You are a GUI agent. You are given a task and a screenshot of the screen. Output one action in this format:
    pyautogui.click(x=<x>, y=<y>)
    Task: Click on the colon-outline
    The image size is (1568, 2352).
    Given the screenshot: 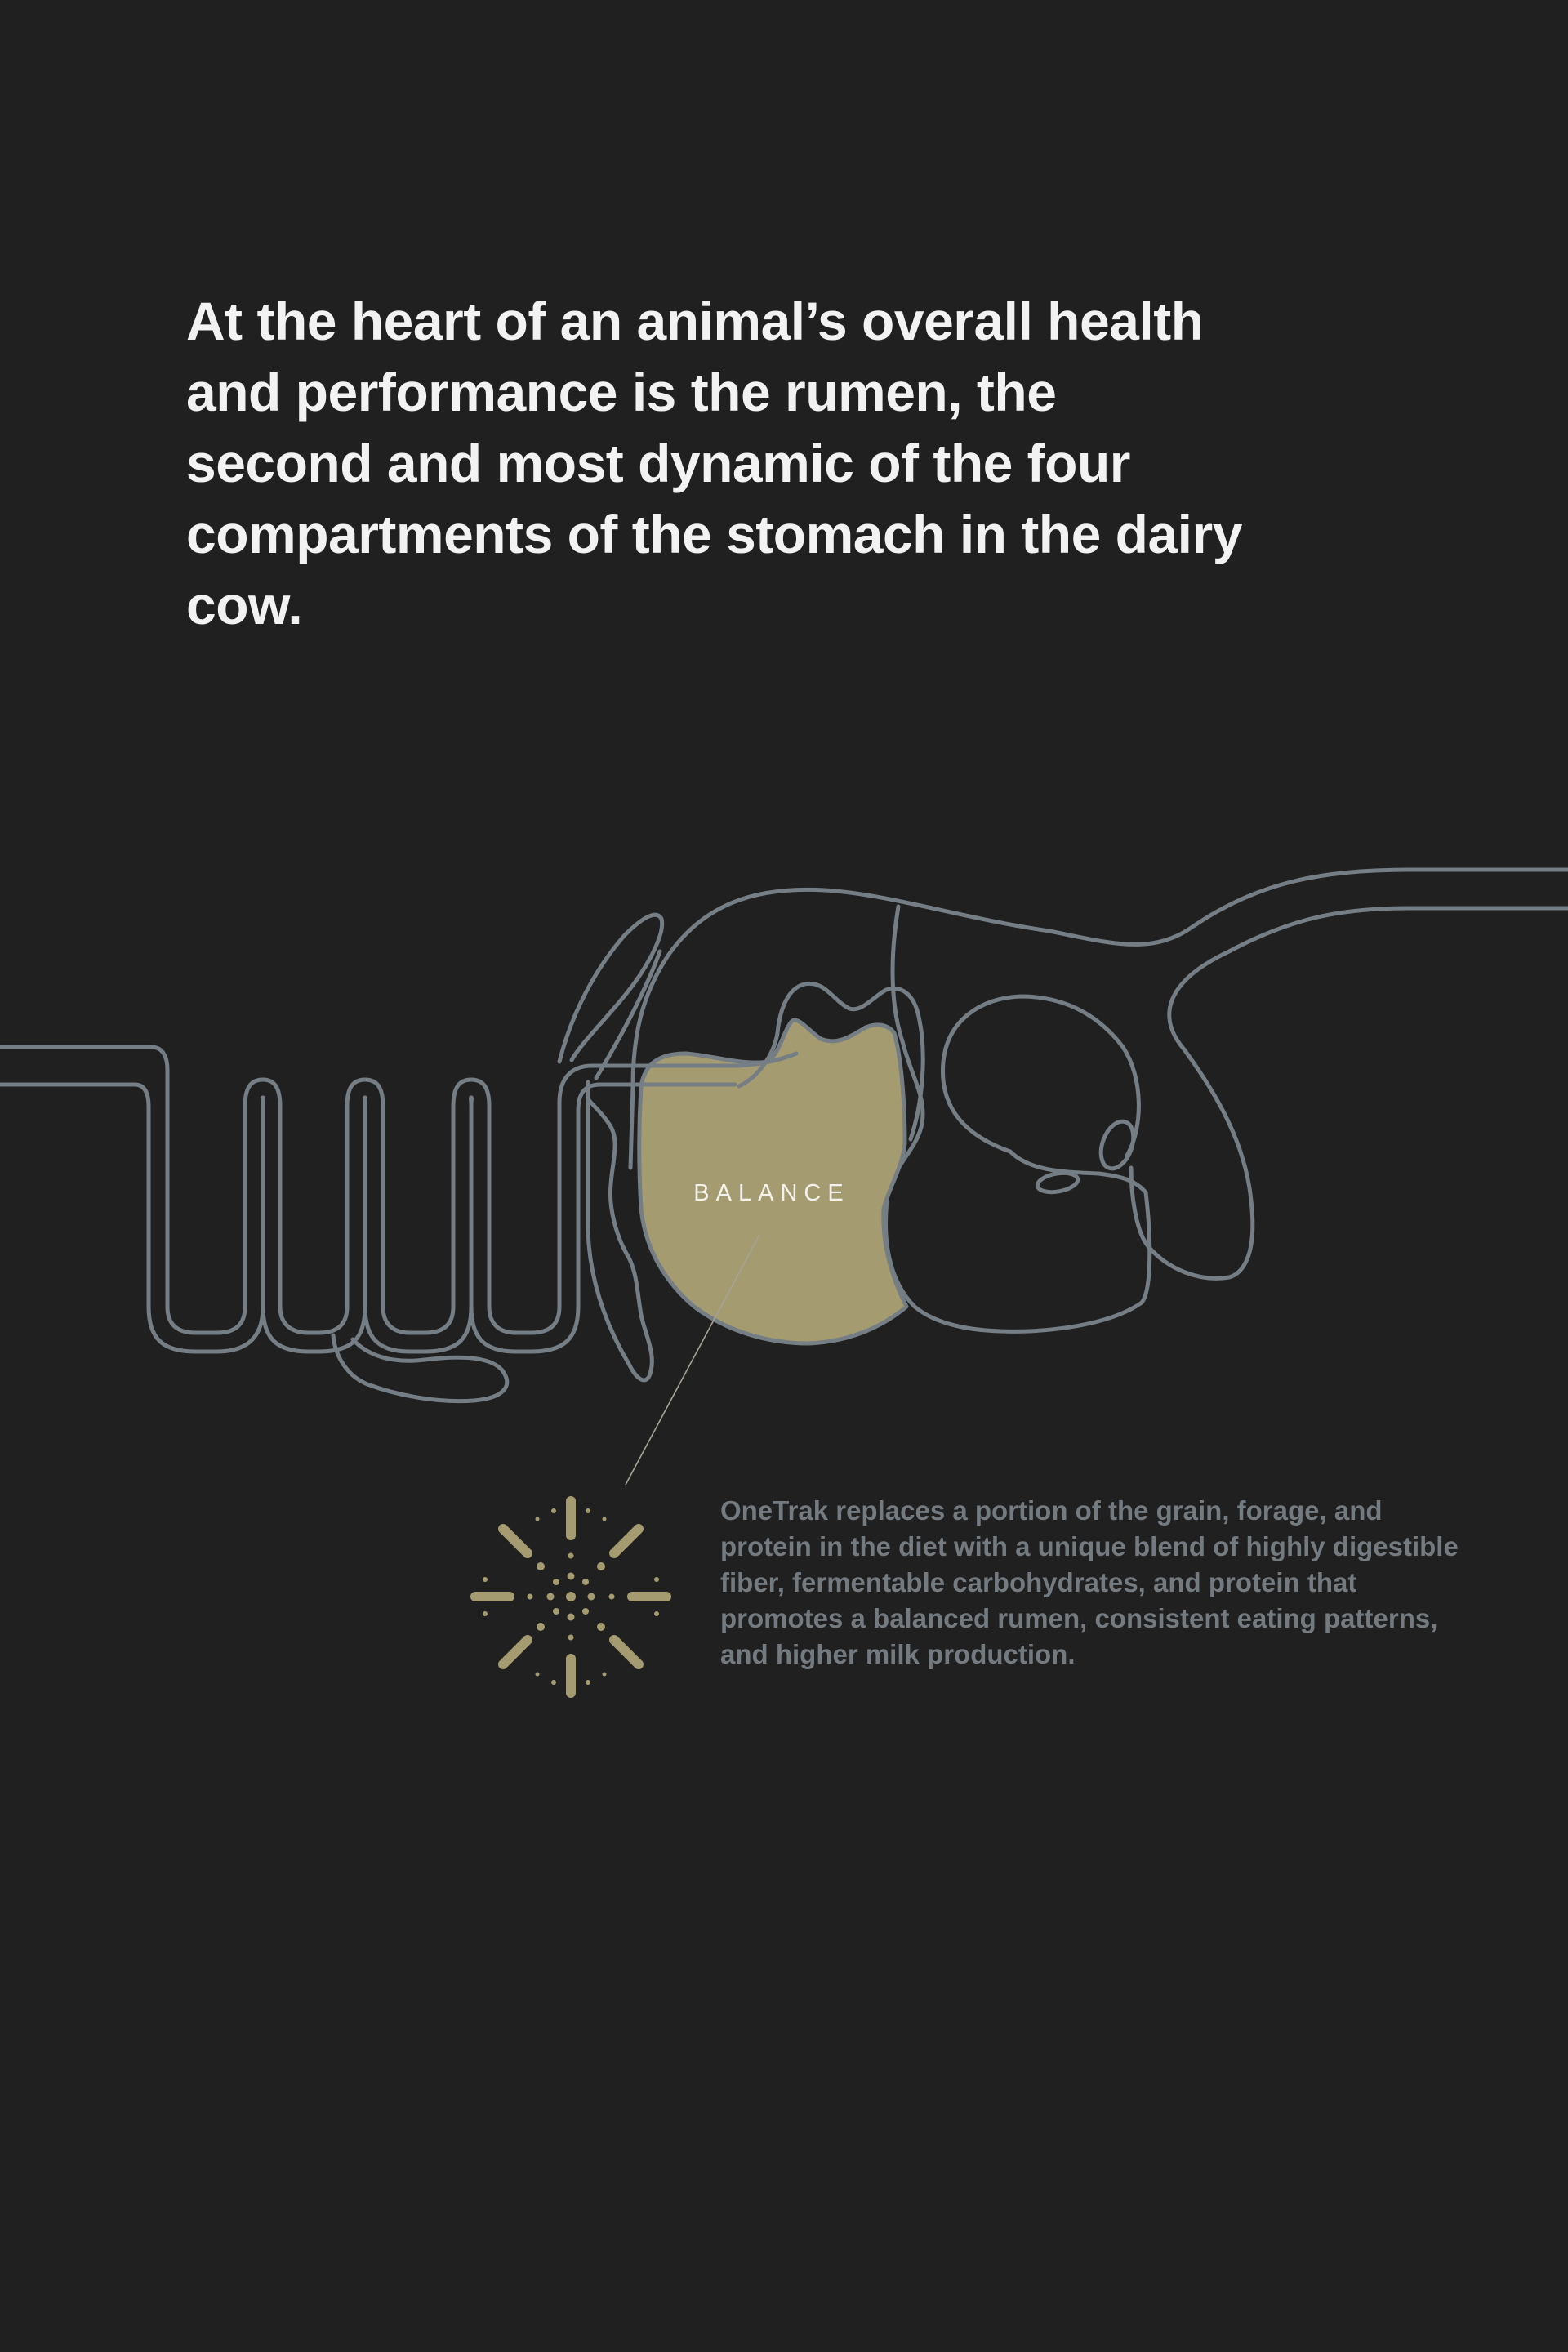 What is the action you would take?
    pyautogui.click(x=611, y=1147)
    